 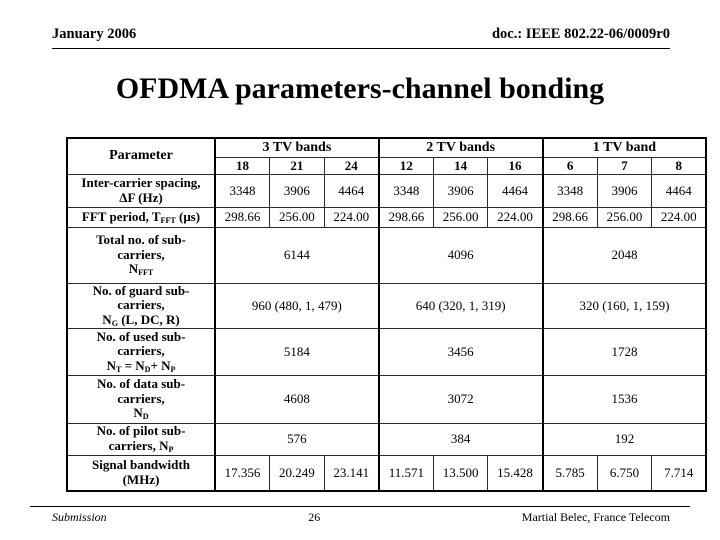 I want to click on channel-header: 18, so click(x=242, y=165).